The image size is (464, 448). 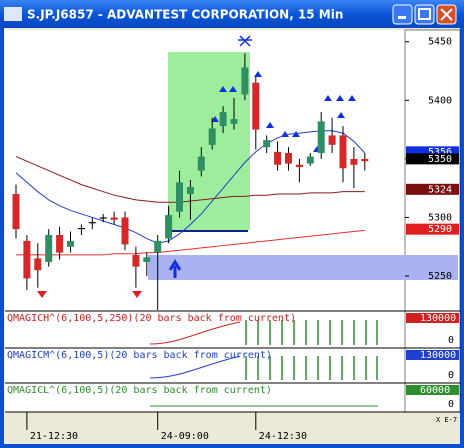 What do you see at coordinates (440, 229) in the screenshot?
I see `price-label: 5290` at bounding box center [440, 229].